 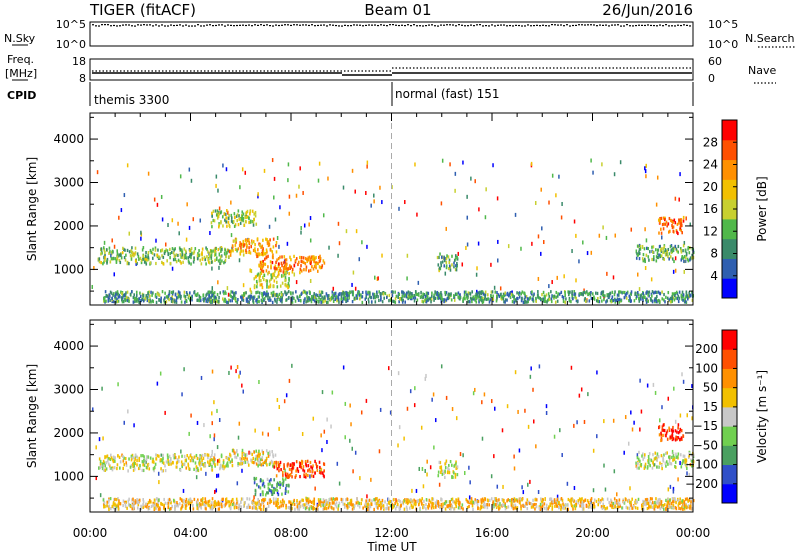 I want to click on colorbar-segment, so click(x=729, y=268).